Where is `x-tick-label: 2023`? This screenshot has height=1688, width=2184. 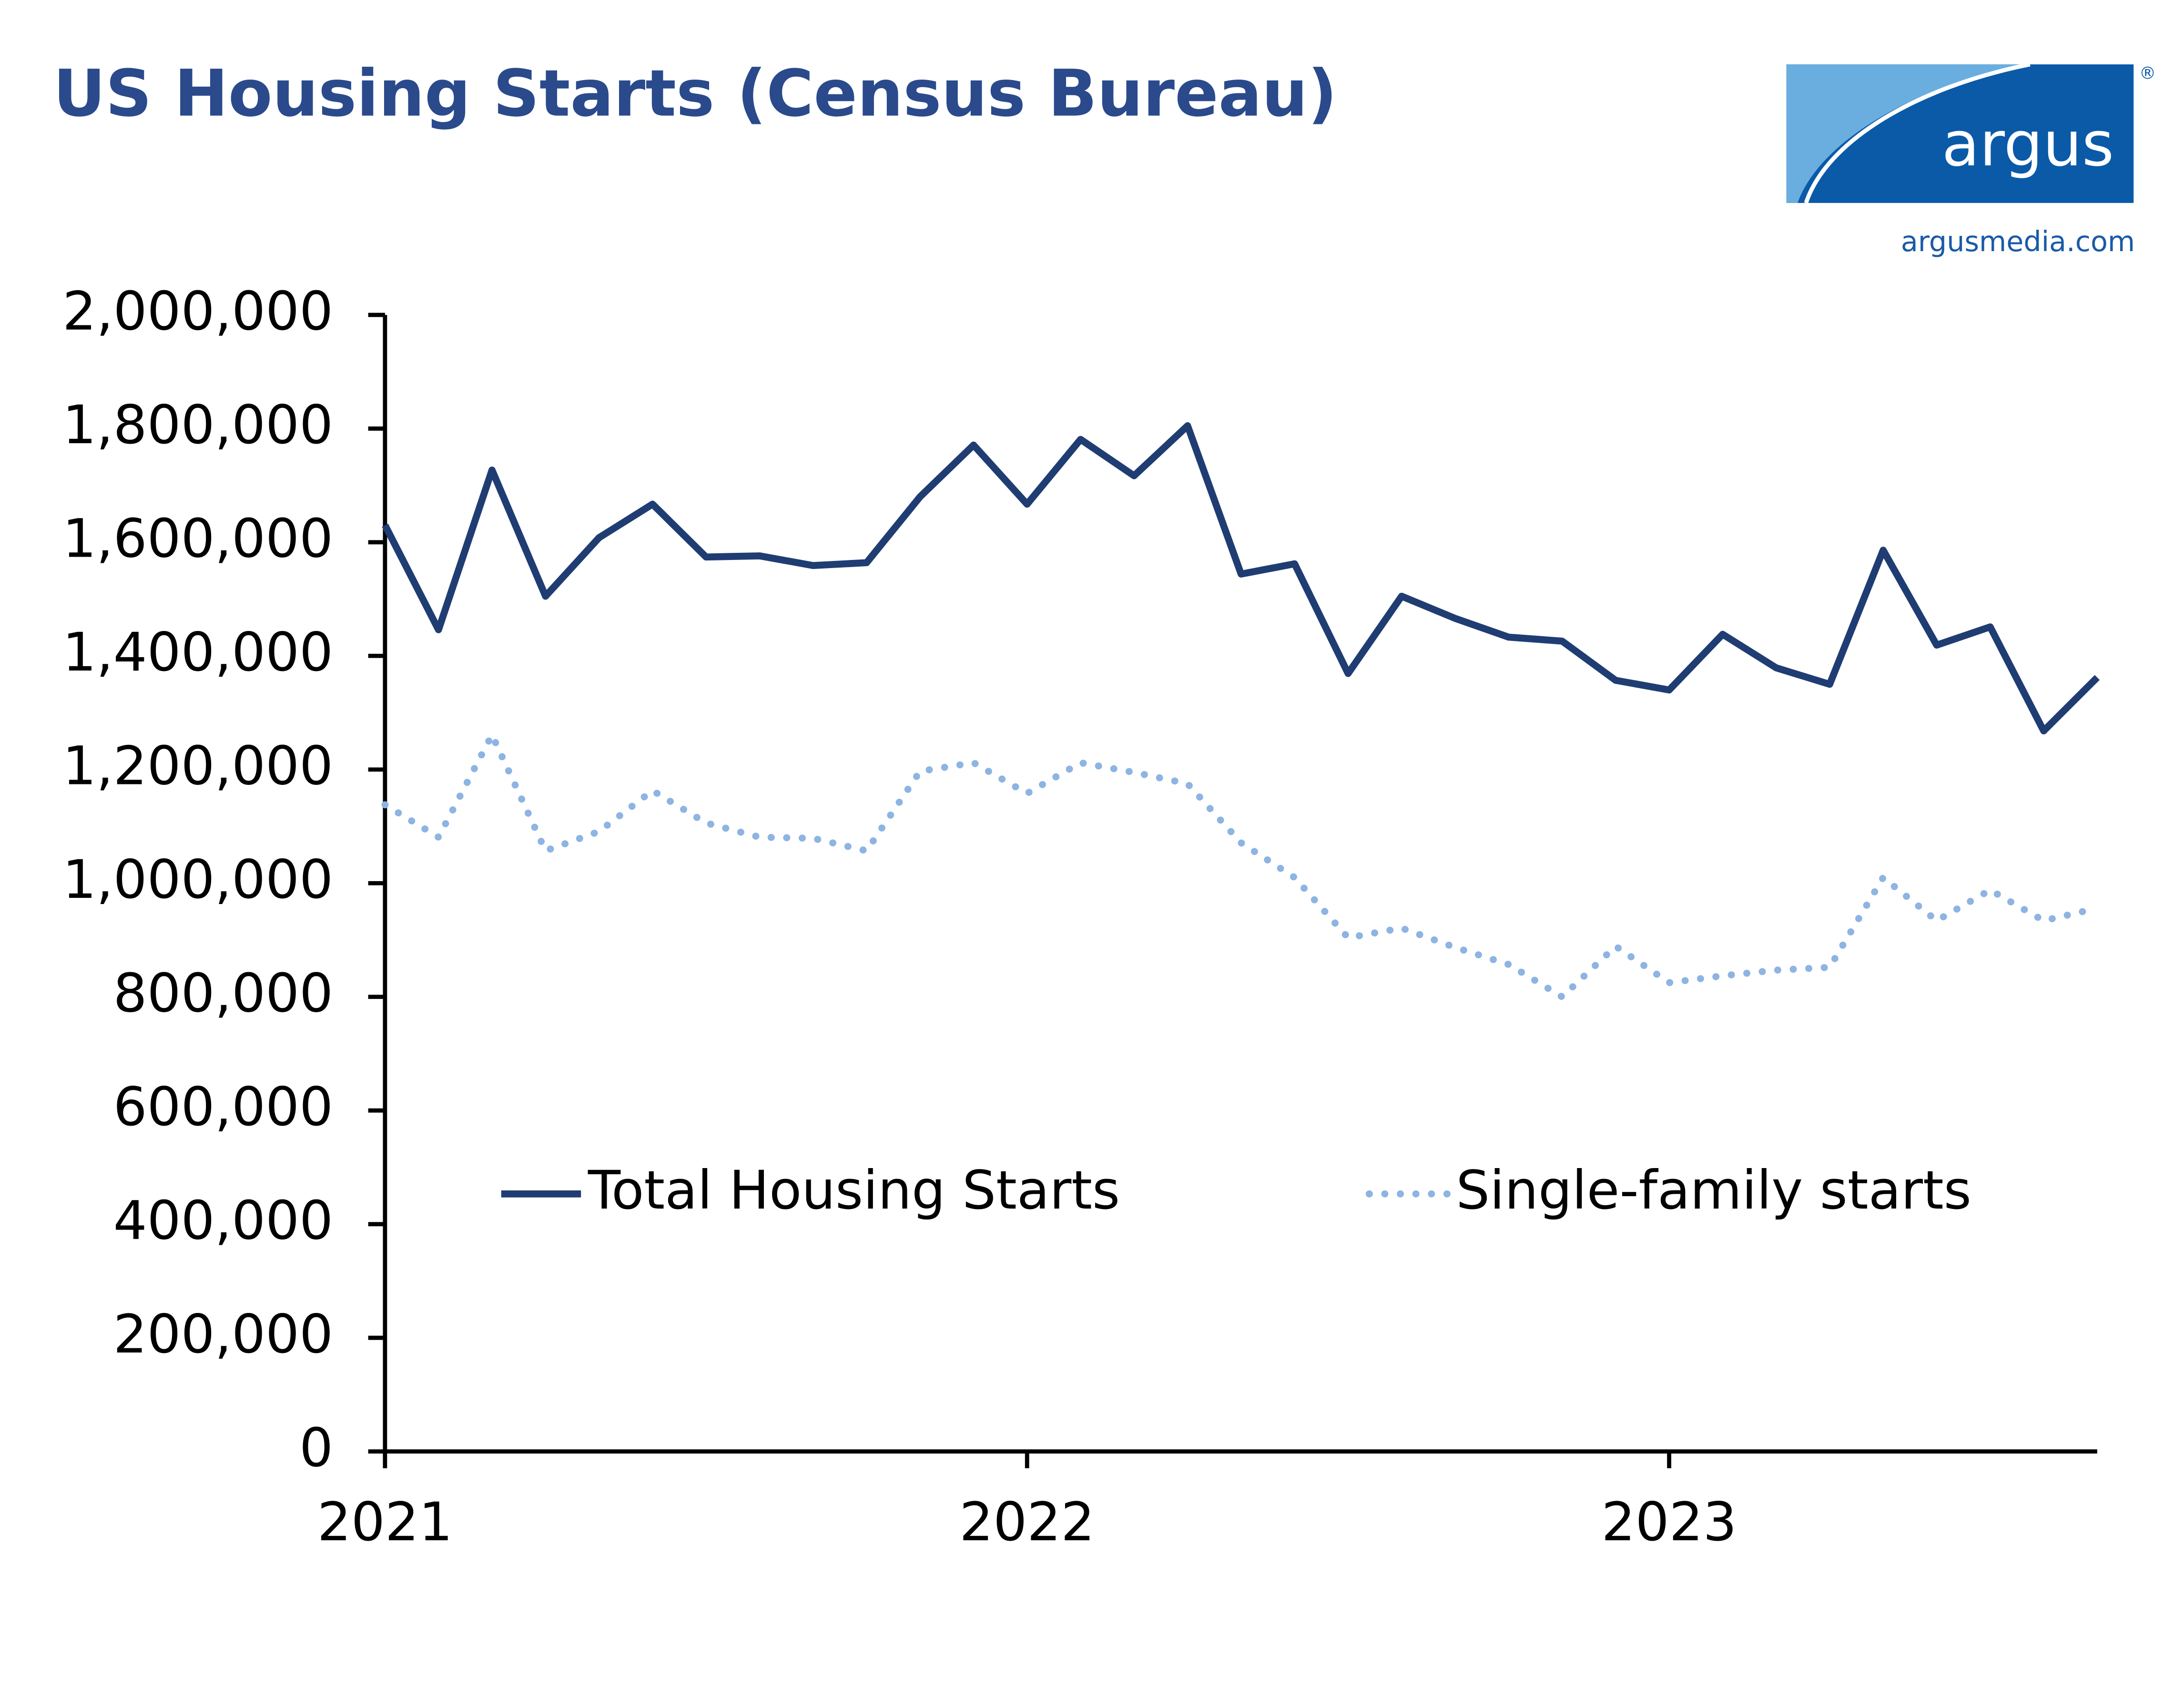 x-tick-label: 2023 is located at coordinates (1670, 1522).